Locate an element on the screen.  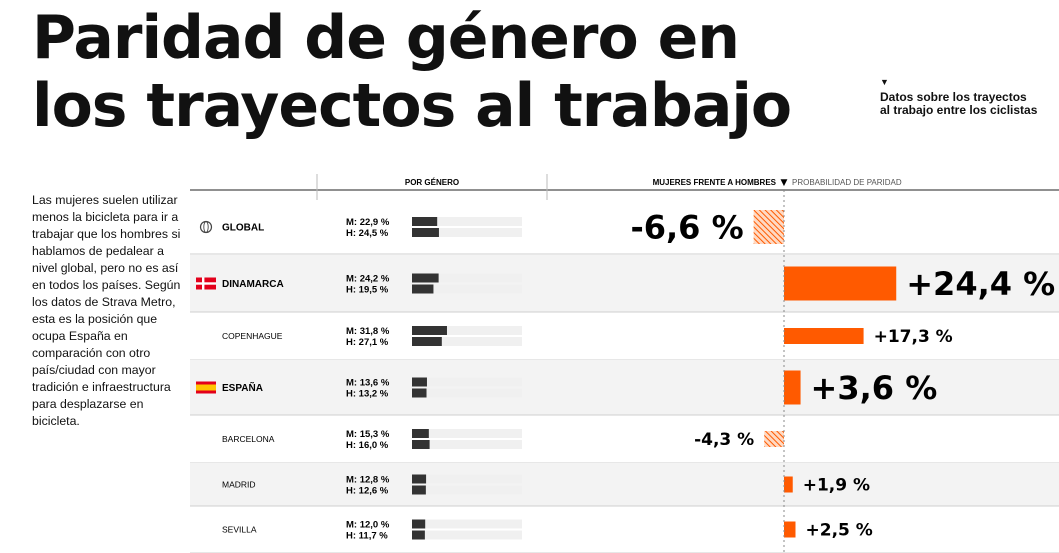
women-share-label: M: 13,6 % is located at coordinates (368, 383).